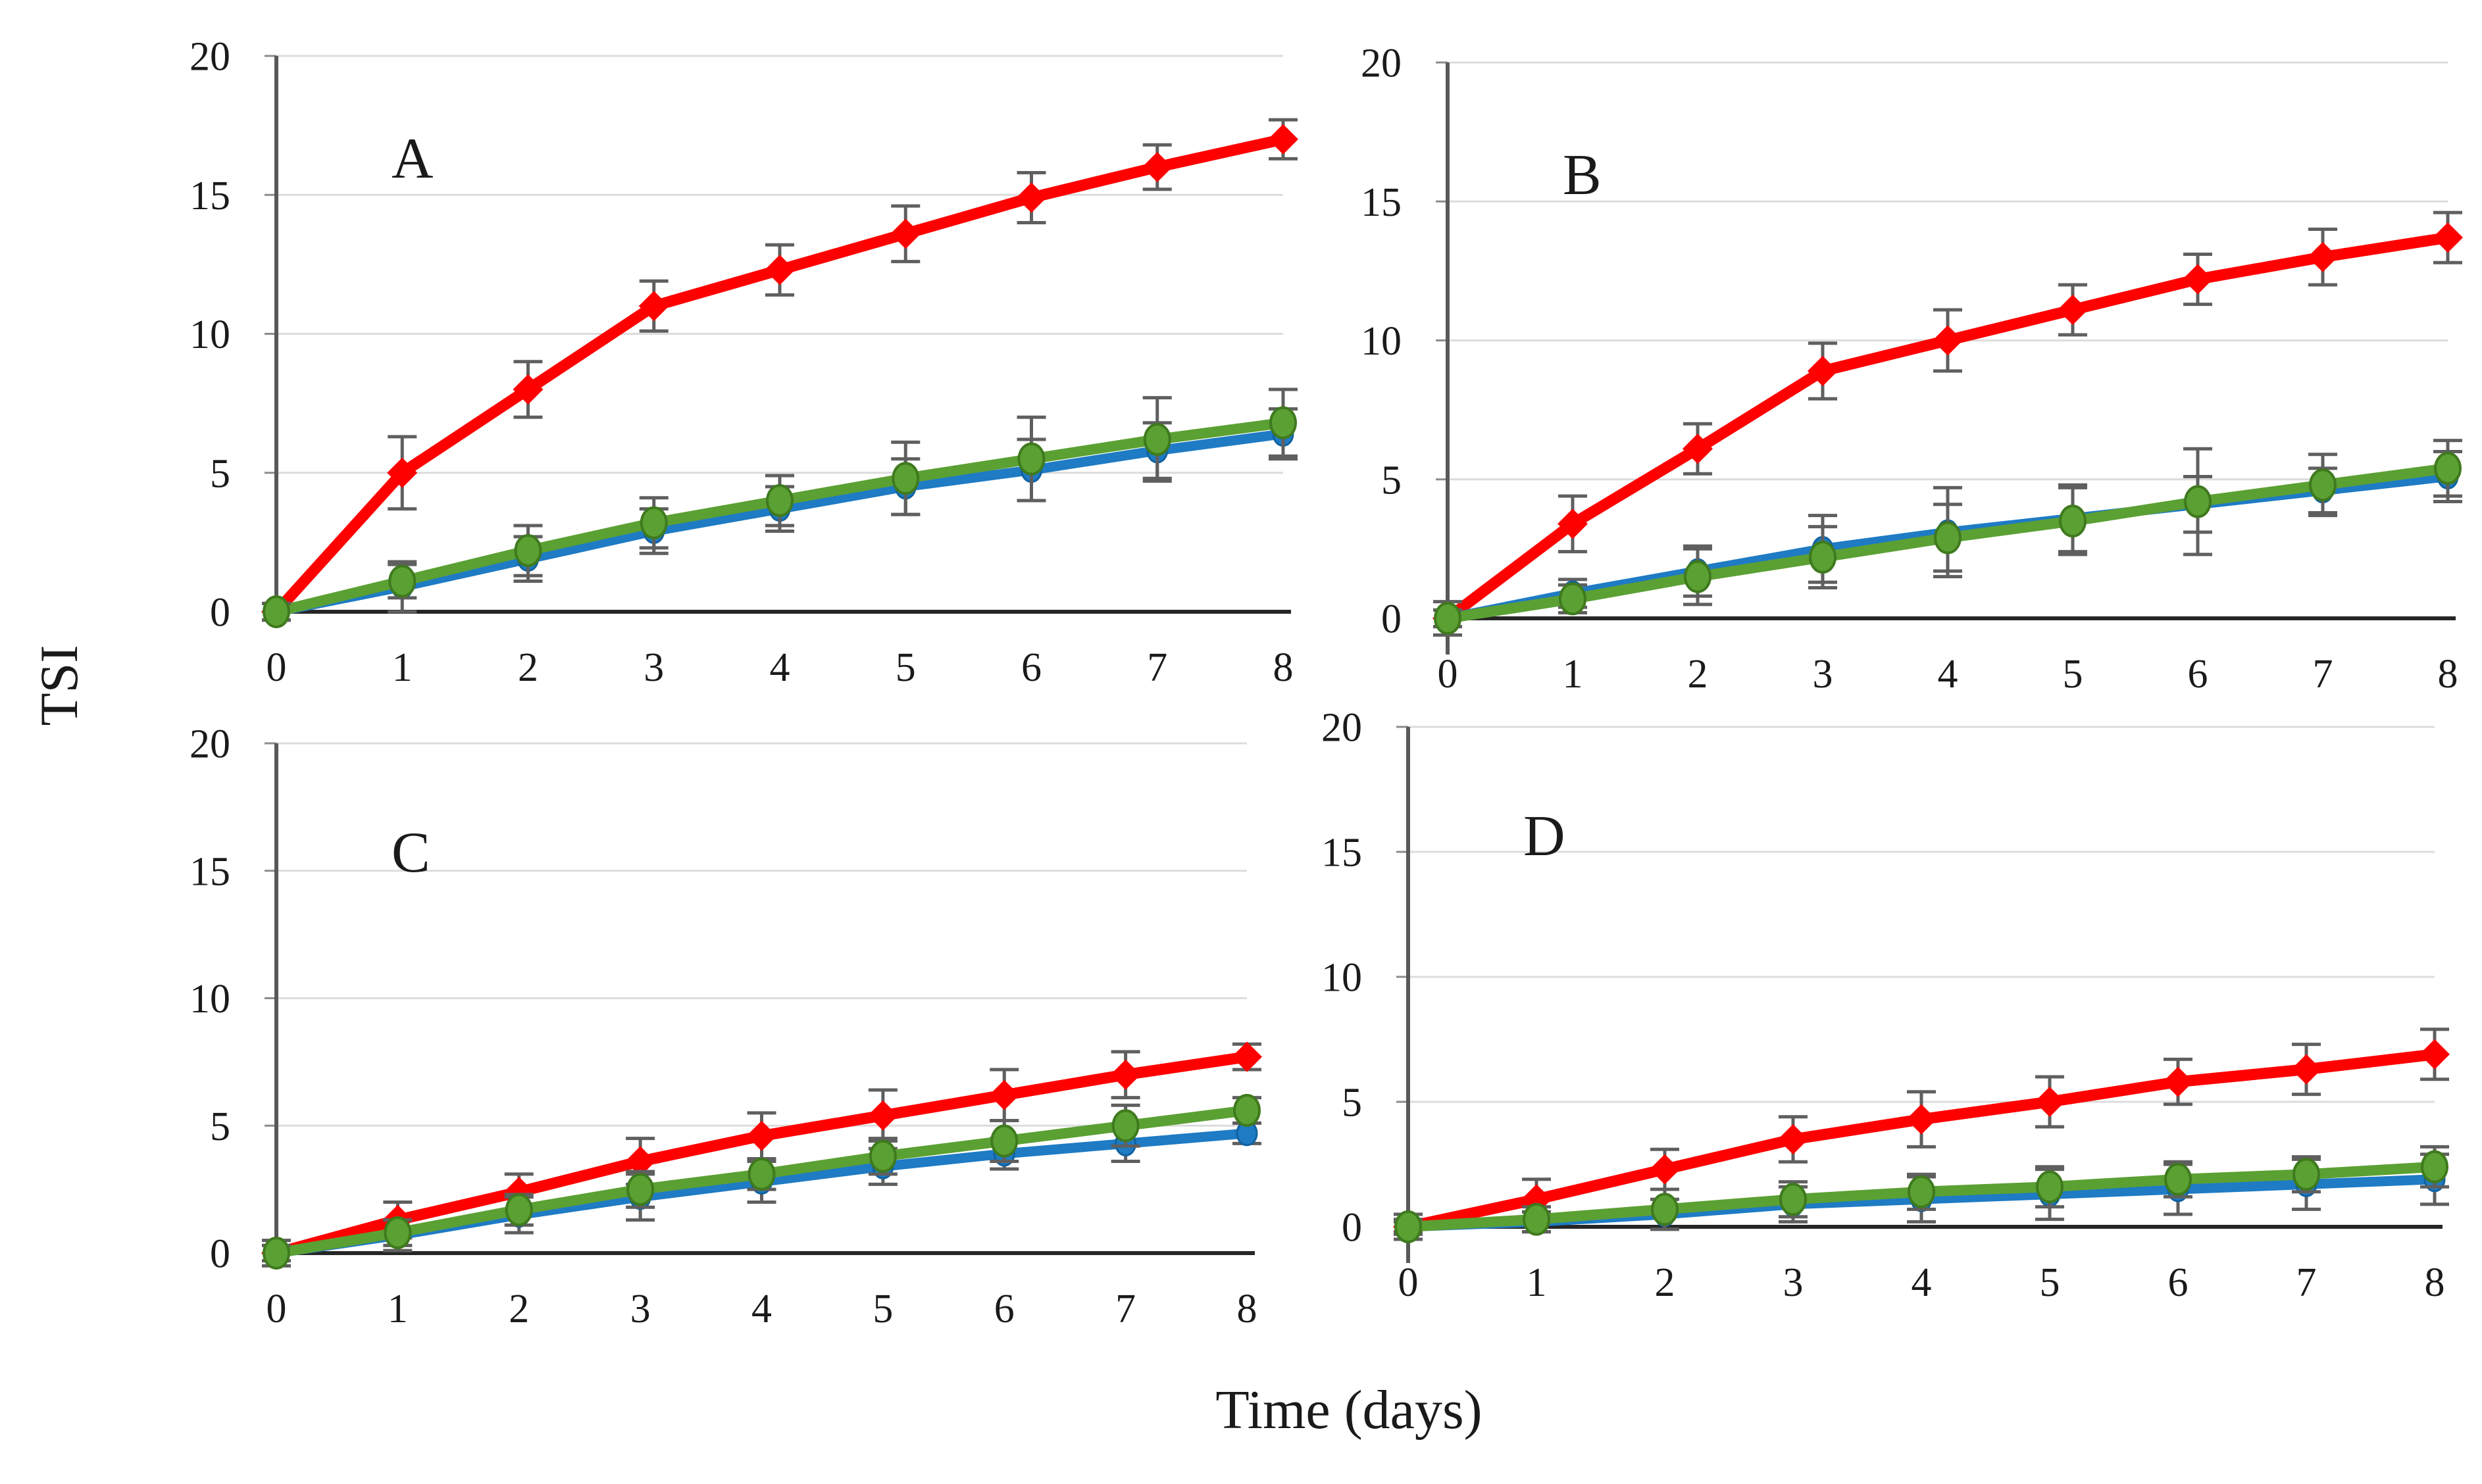 The image size is (2482, 1484). What do you see at coordinates (220, 1254) in the screenshot?
I see `y-tick-label: 0` at bounding box center [220, 1254].